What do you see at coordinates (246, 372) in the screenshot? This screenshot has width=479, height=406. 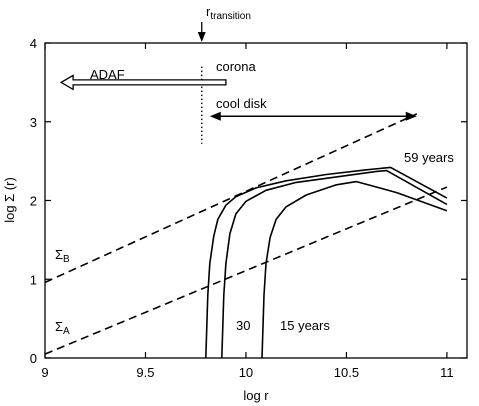 I see `x-tick-label: 10` at bounding box center [246, 372].